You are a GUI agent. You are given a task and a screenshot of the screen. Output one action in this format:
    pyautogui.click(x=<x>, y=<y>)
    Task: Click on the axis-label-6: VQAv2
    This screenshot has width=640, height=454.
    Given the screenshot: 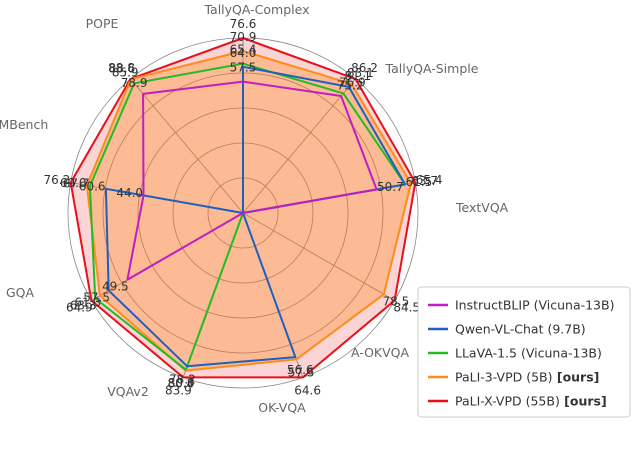 What is the action you would take?
    pyautogui.click(x=128, y=391)
    